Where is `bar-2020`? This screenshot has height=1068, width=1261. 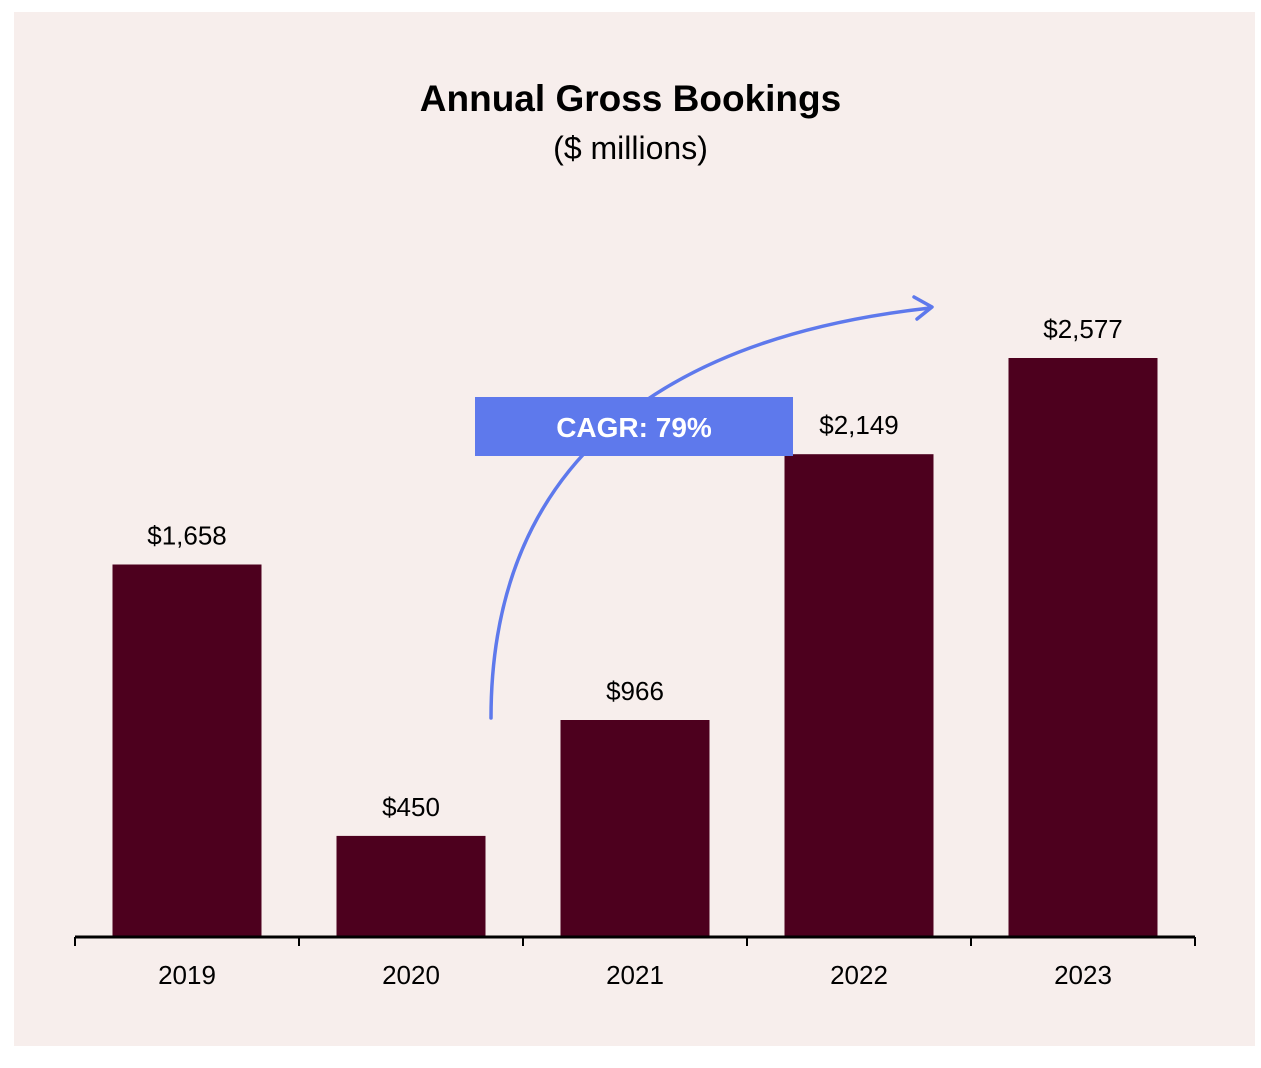 bar-2020 is located at coordinates (411, 886).